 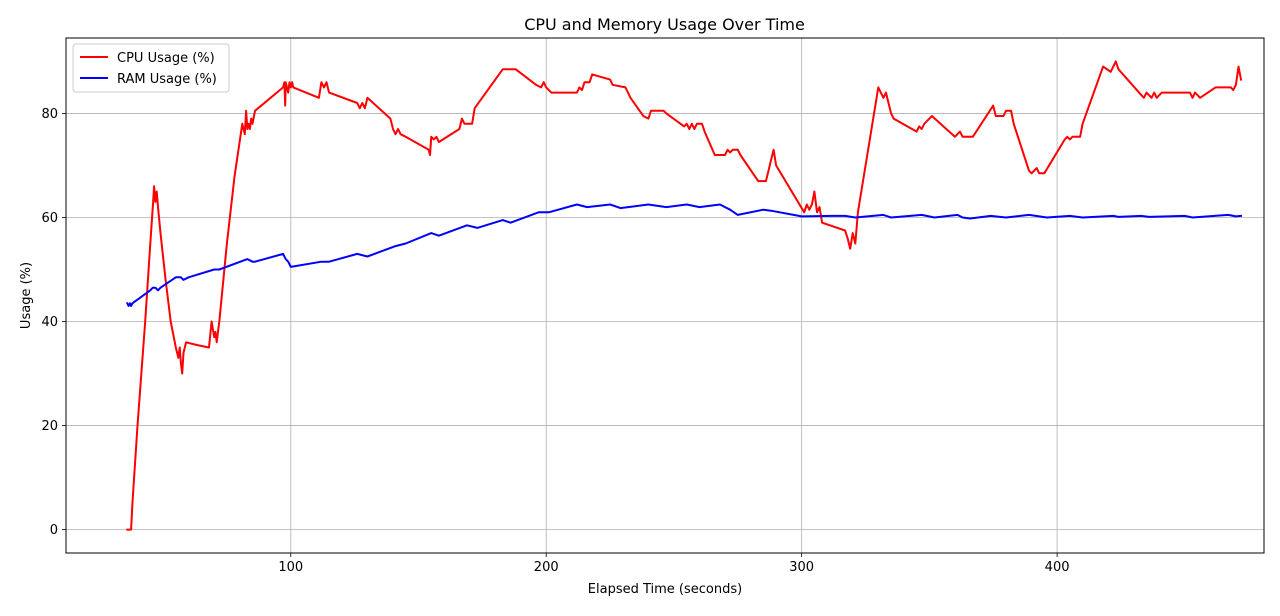 What do you see at coordinates (49, 218) in the screenshot?
I see `y-tick-label: 60` at bounding box center [49, 218].